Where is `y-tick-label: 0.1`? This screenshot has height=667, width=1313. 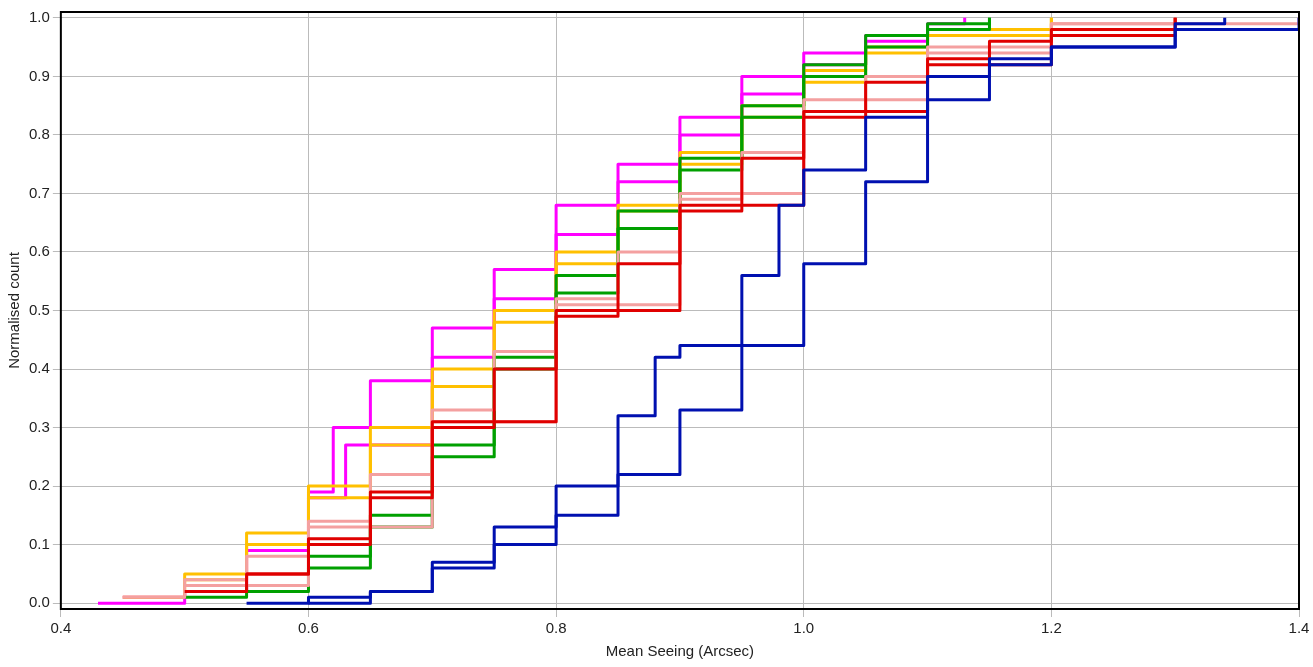 y-tick-label: 0.1 is located at coordinates (39, 543).